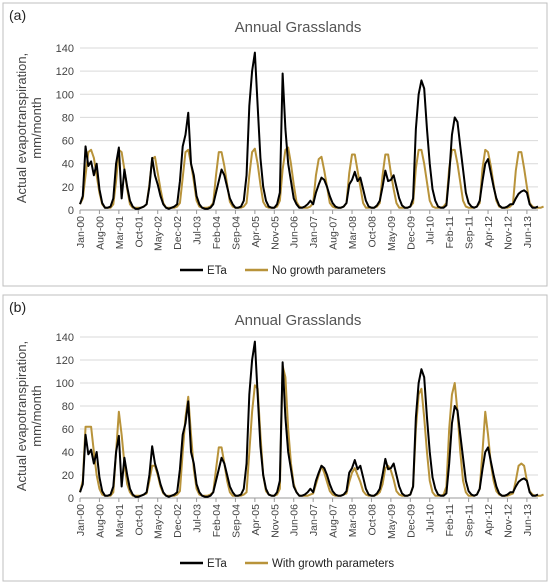  I want to click on legend-label-no-growth: No growth parameters, so click(329, 271).